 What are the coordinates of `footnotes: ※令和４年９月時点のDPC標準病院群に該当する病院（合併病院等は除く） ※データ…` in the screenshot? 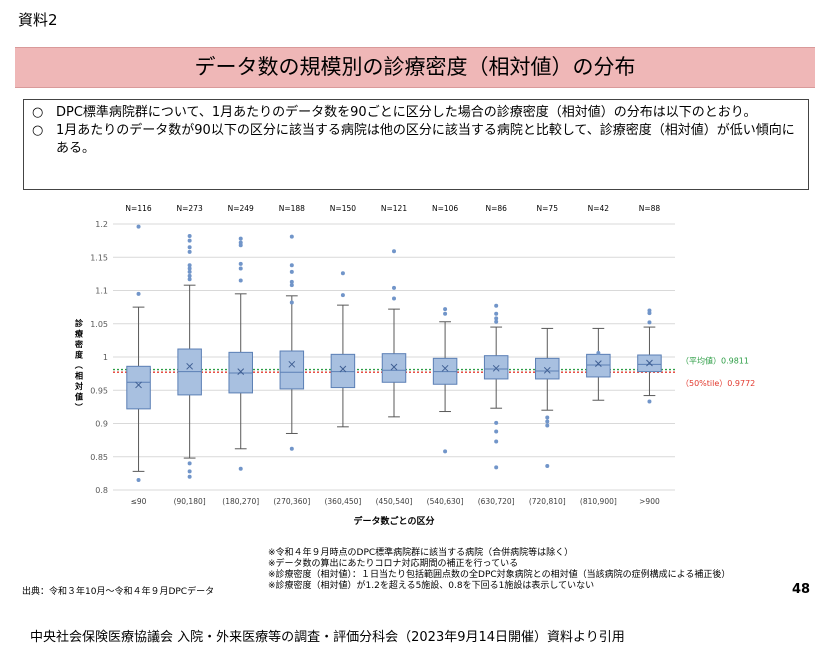 It's located at (499, 570).